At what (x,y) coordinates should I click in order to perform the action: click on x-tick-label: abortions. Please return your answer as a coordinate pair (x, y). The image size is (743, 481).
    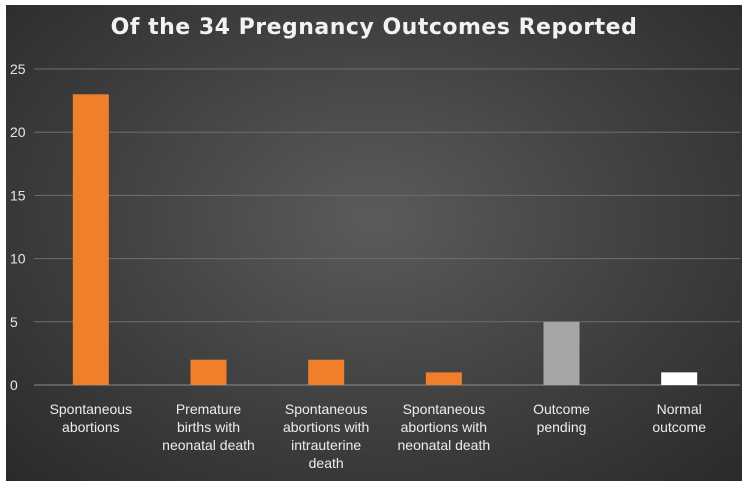
    Looking at the image, I should click on (91, 427).